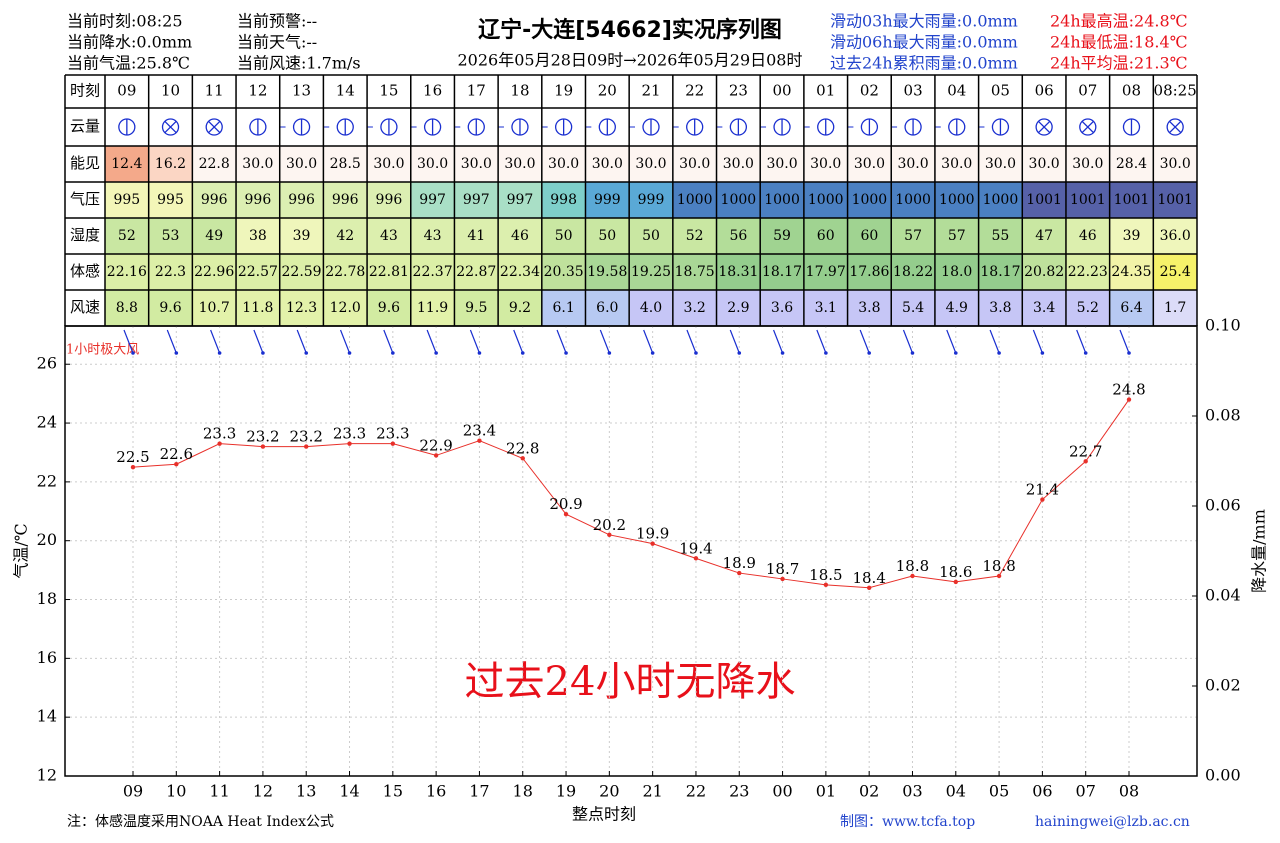 This screenshot has height=843, width=1280. What do you see at coordinates (200, 821) in the screenshot?
I see `footer-note: 注：体感温度采用NOAA Heat Index公式` at bounding box center [200, 821].